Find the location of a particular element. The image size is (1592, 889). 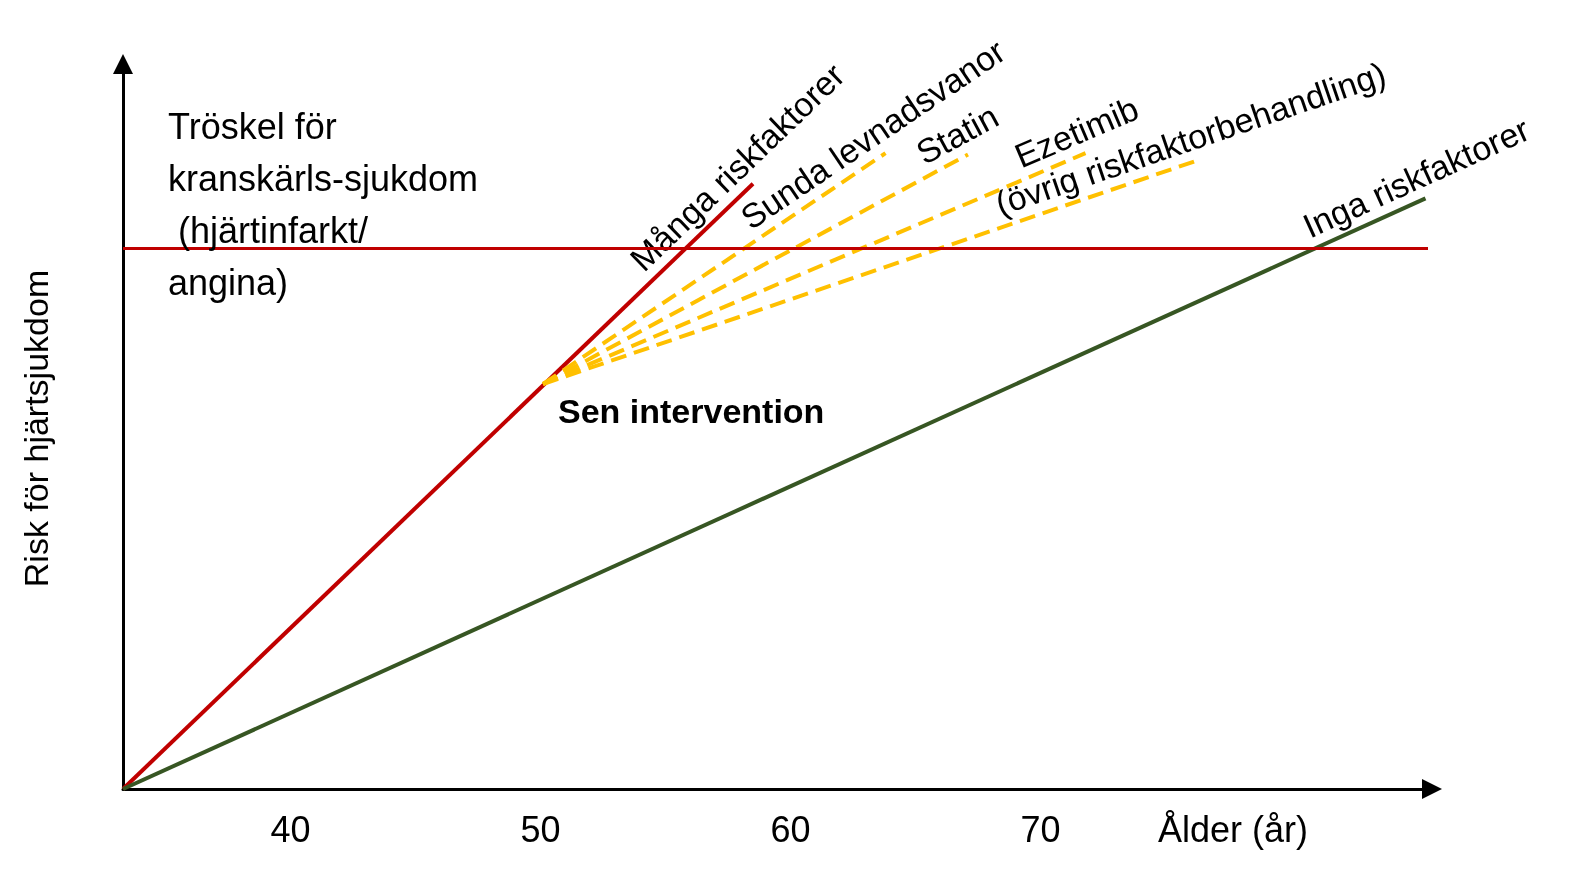

x-tick-label: 70 is located at coordinates (1040, 829).